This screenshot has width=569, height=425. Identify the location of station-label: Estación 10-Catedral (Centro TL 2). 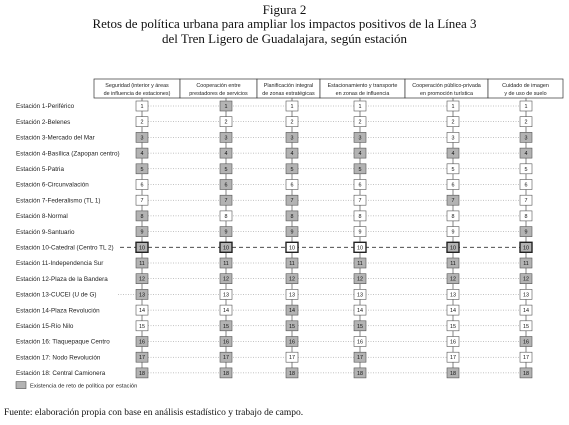
(65, 248).